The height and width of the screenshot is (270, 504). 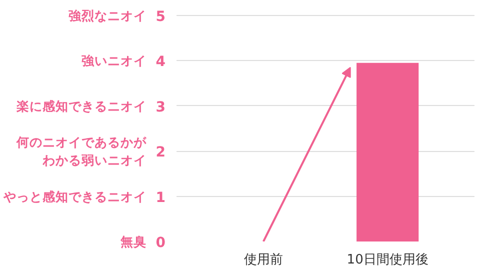 What do you see at coordinates (263, 260) in the screenshot?
I see `x-tick-label: 使用前` at bounding box center [263, 260].